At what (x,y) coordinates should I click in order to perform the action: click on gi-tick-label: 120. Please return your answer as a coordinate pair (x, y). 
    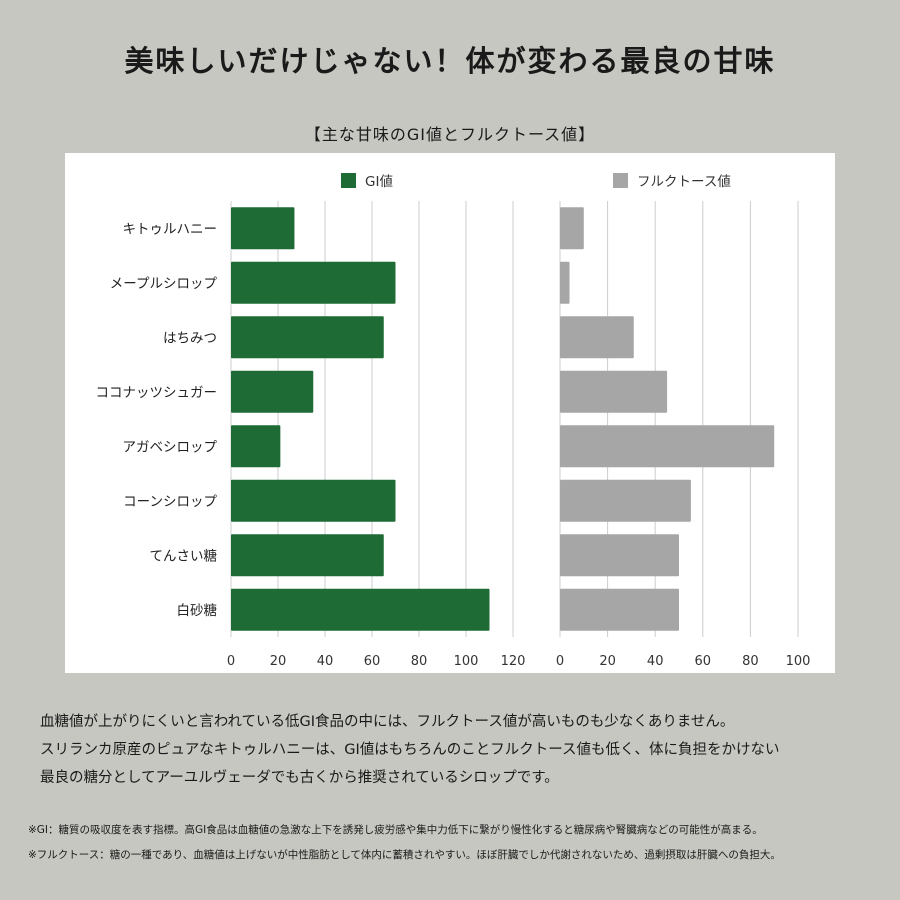
    Looking at the image, I should click on (513, 661).